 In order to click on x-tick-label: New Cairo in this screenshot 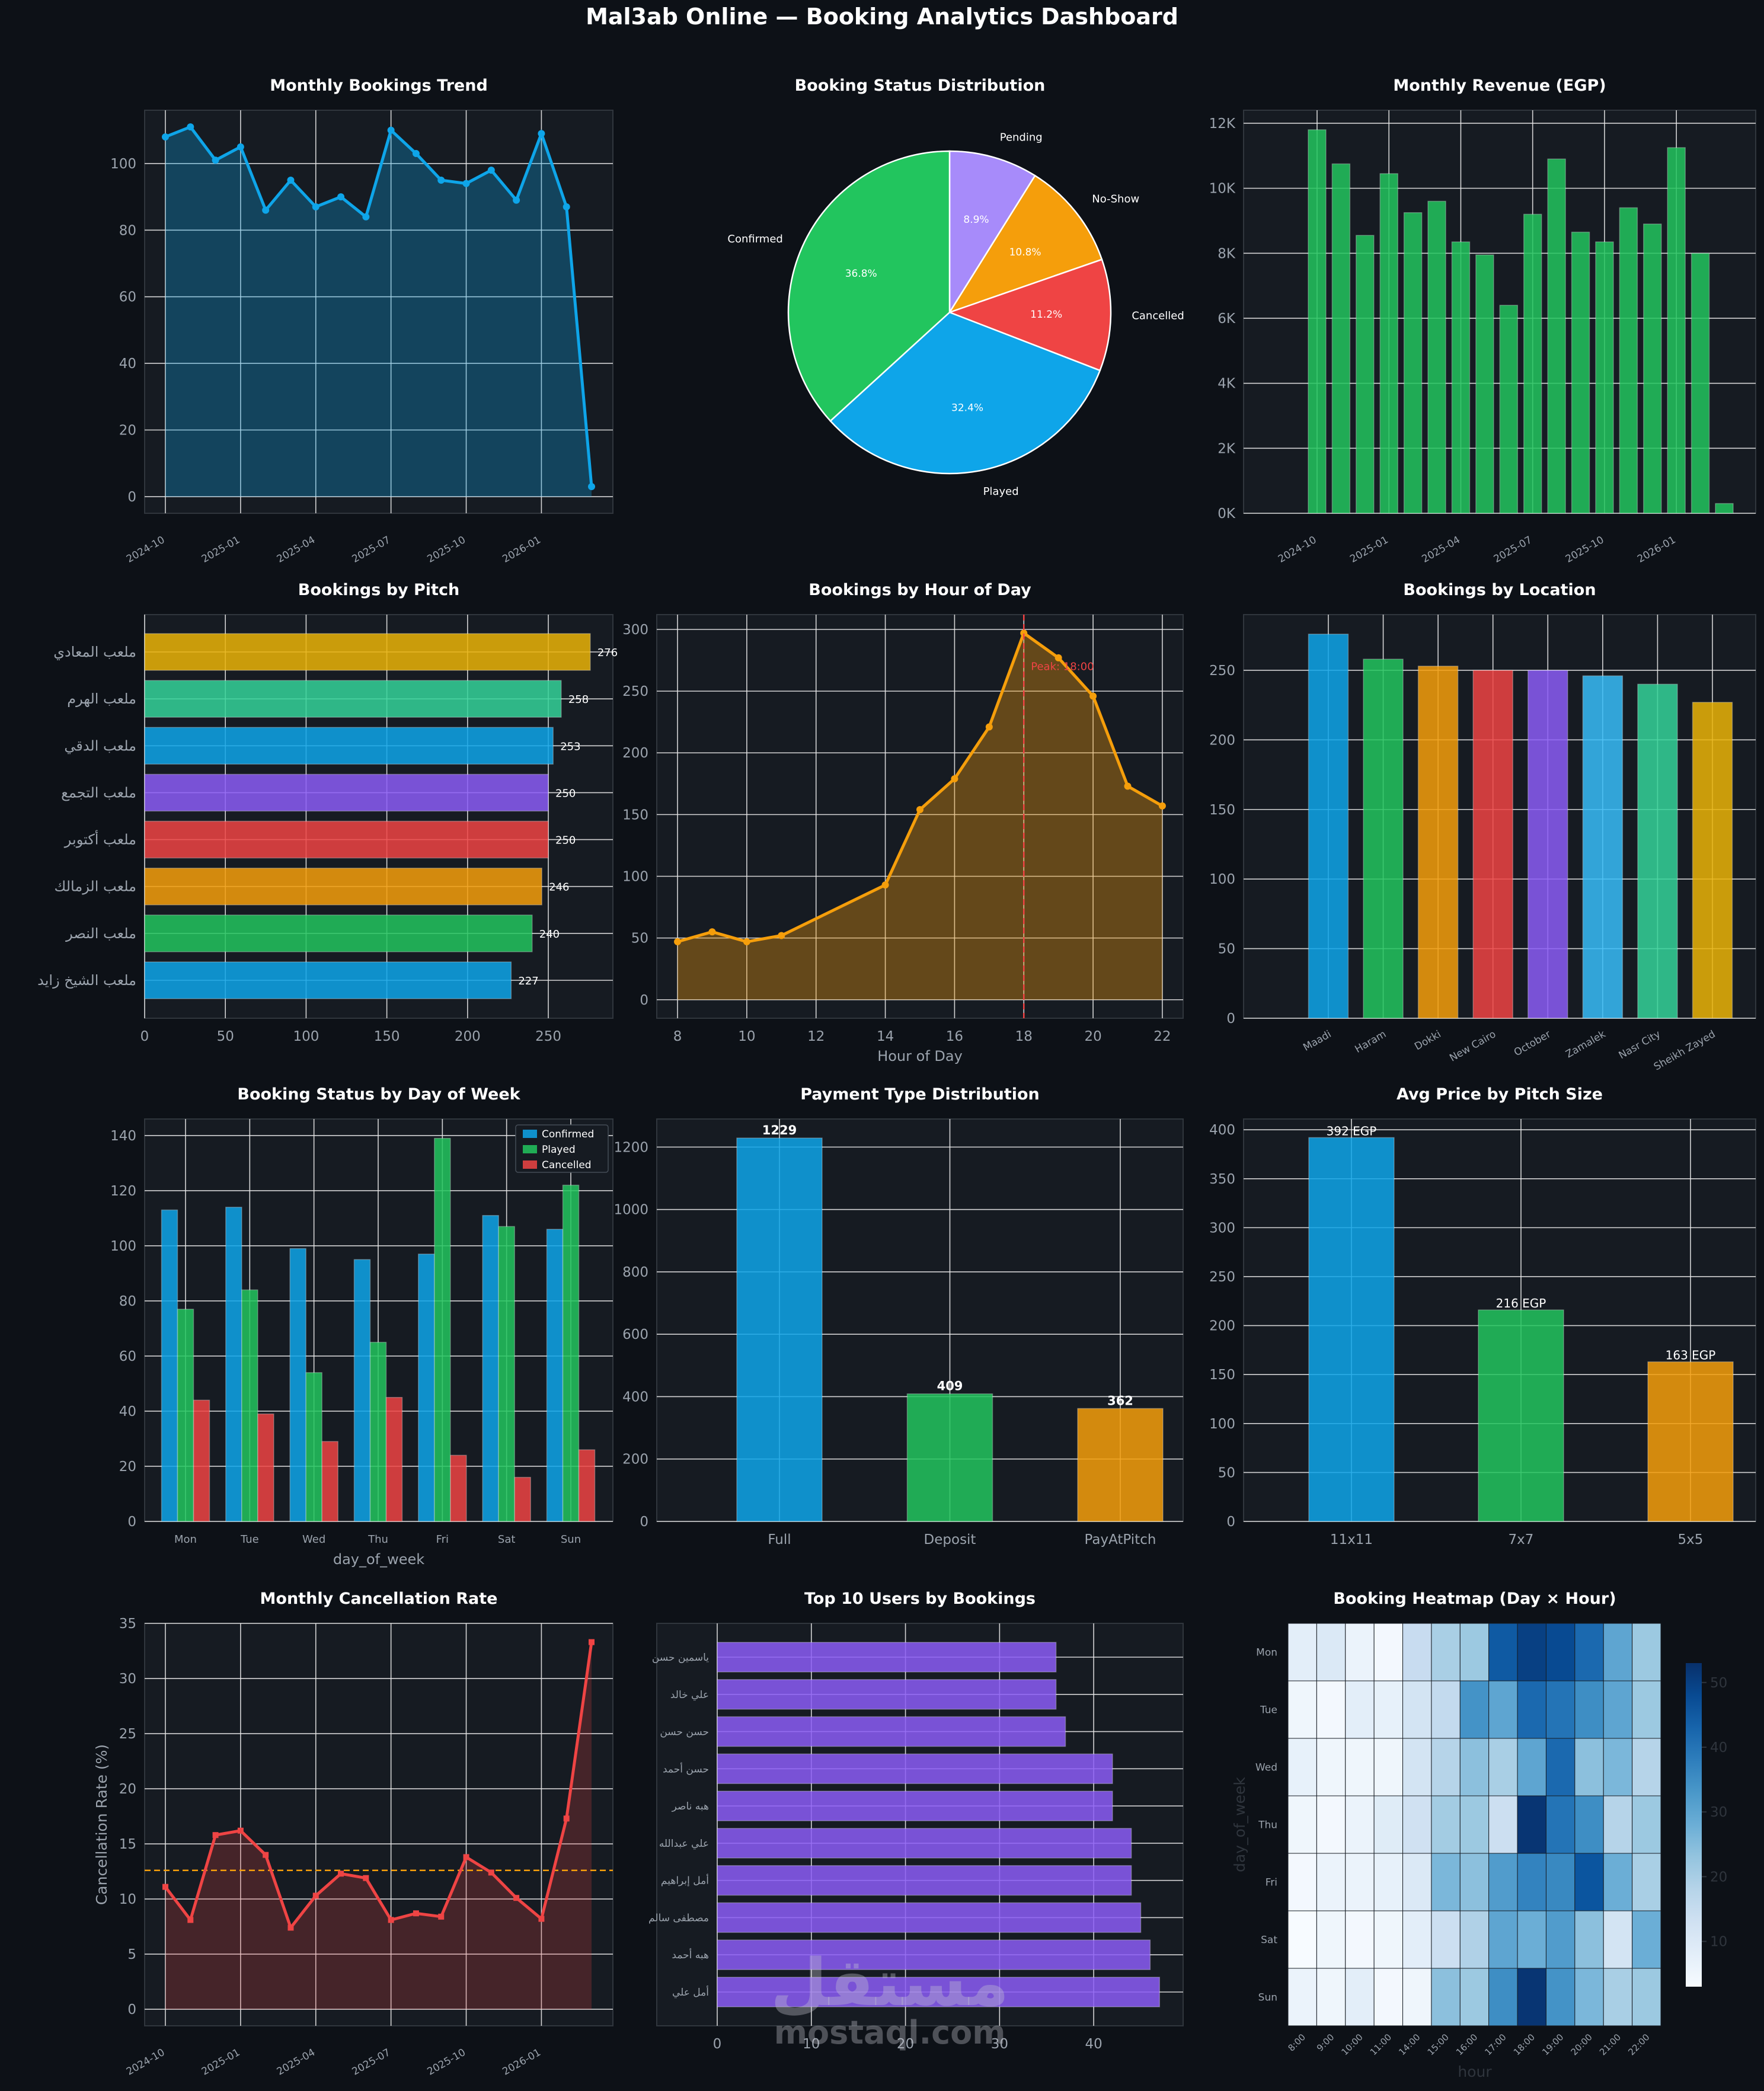, I will do `click(1472, 1046)`.